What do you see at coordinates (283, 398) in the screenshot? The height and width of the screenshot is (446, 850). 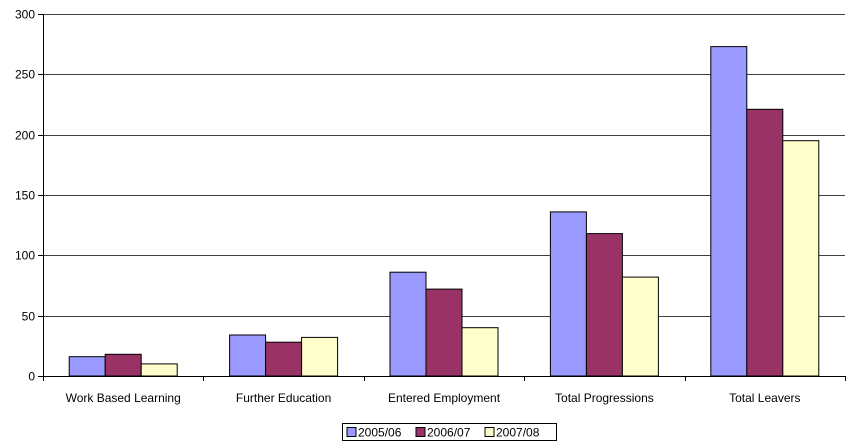 I see `x-tick-label: Further Education` at bounding box center [283, 398].